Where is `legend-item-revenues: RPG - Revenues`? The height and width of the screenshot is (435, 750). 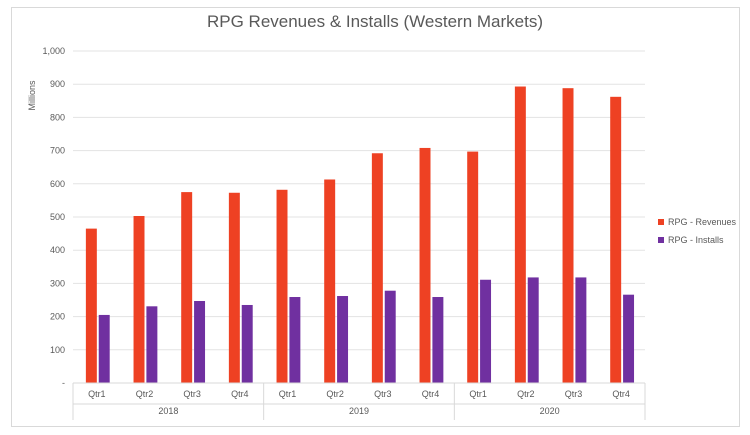
legend-item-revenues: RPG - Revenues is located at coordinates (697, 222).